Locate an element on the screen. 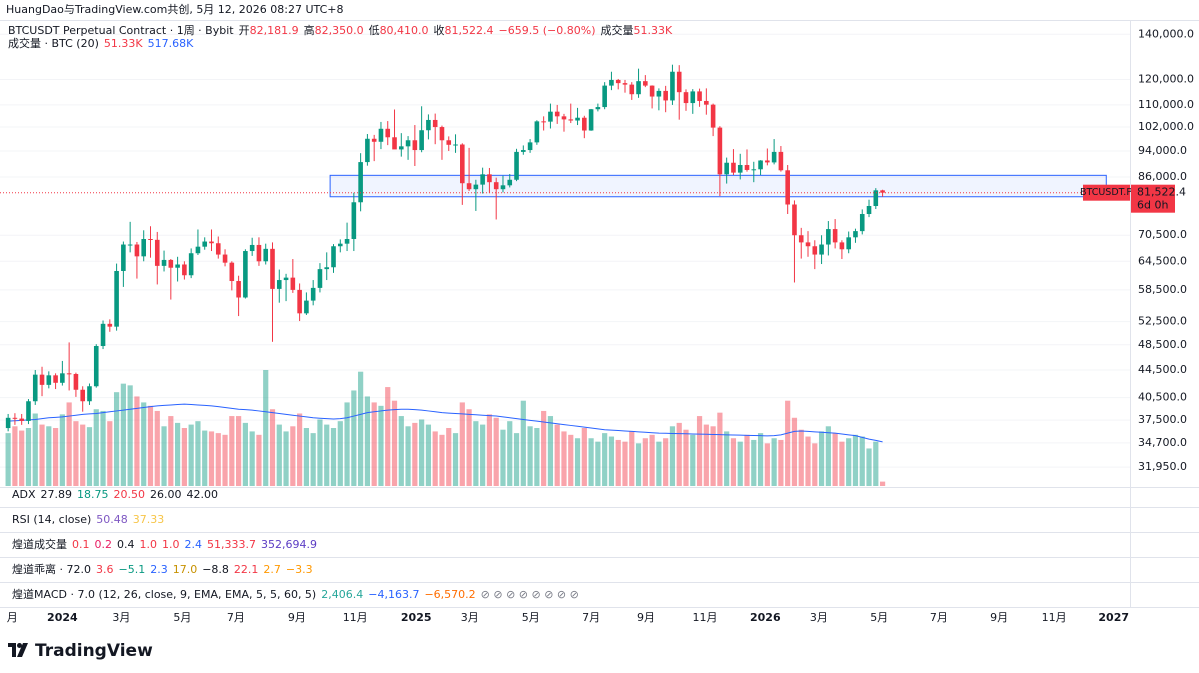  volume-value: 51.33K is located at coordinates (652, 30).